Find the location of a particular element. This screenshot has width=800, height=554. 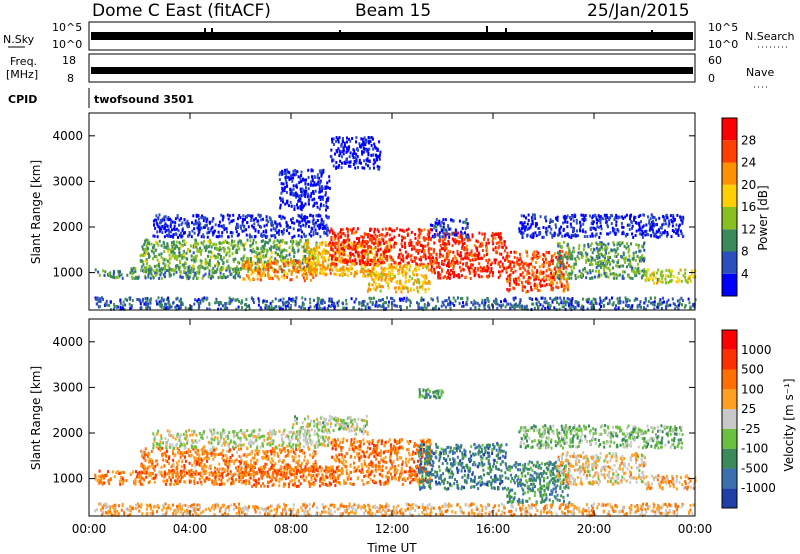

nsky-tick-bottom-left: 10^0 is located at coordinates (67, 44).